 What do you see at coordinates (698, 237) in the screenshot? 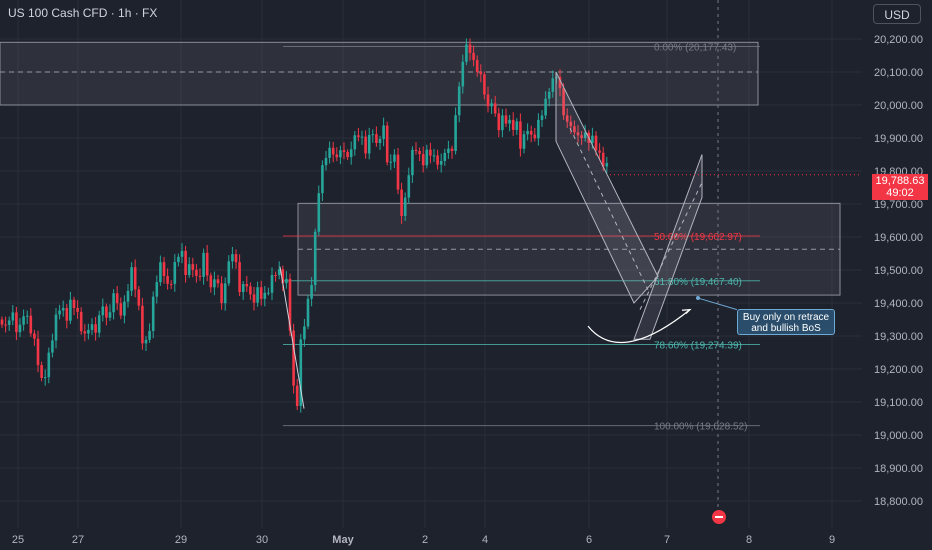
I see `fib-label: 50.00% (19,602.97)` at bounding box center [698, 237].